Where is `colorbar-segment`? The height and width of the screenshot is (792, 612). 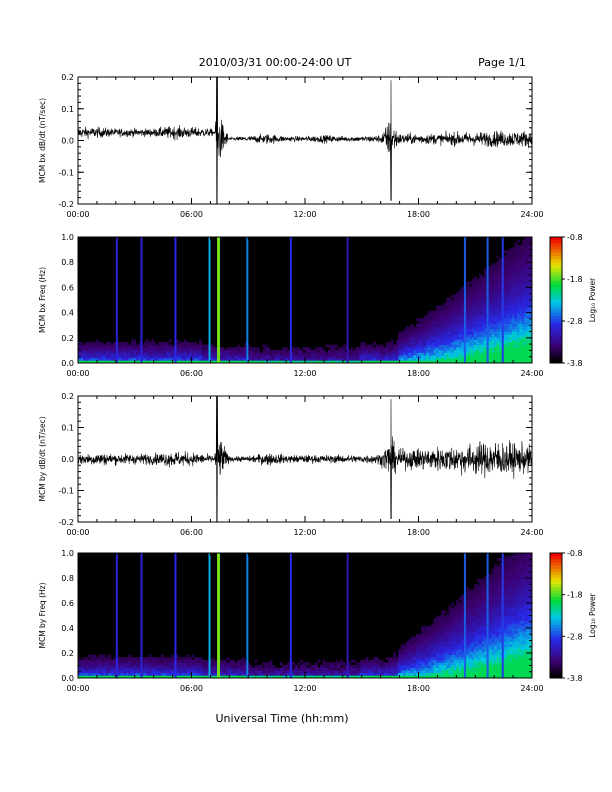 colorbar-segment is located at coordinates (556, 361).